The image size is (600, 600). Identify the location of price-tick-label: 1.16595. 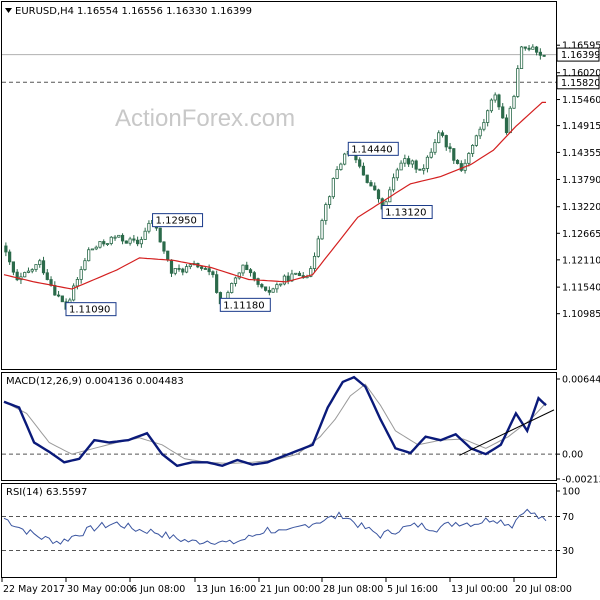
(581, 46).